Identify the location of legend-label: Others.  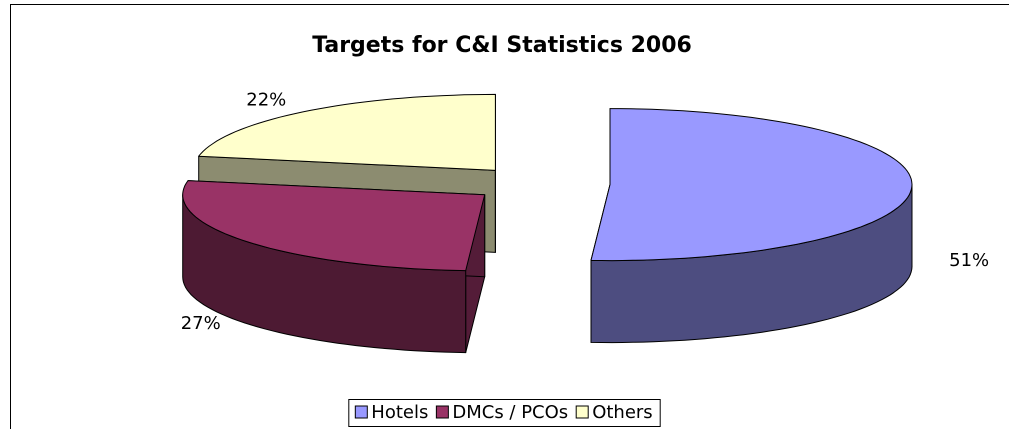
(622, 412).